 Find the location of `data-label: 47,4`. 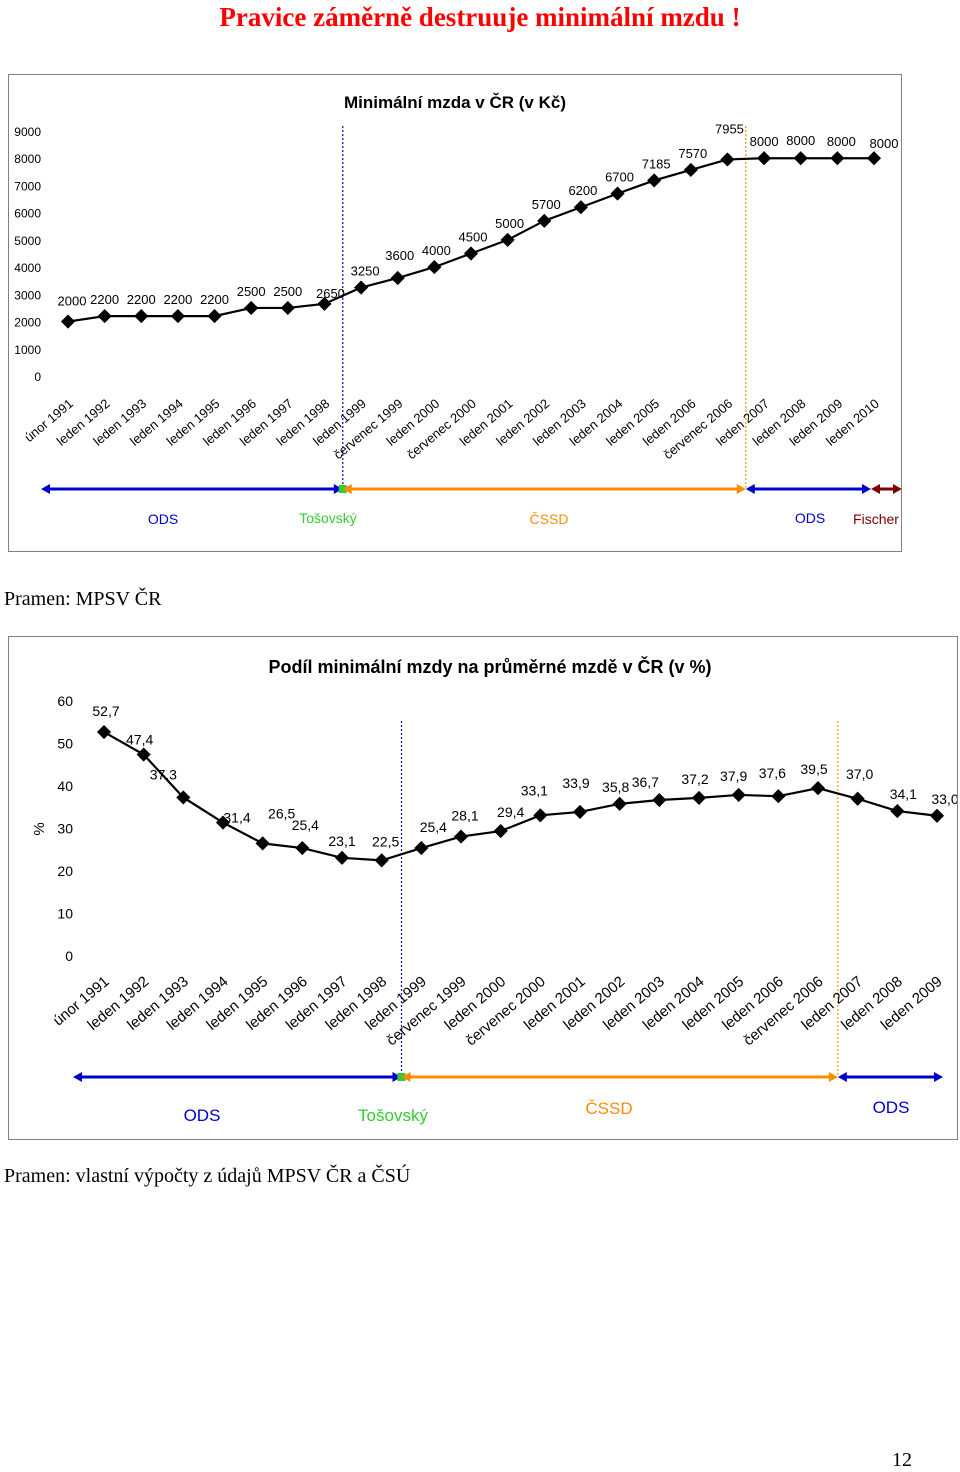

data-label: 47,4 is located at coordinates (139, 740).